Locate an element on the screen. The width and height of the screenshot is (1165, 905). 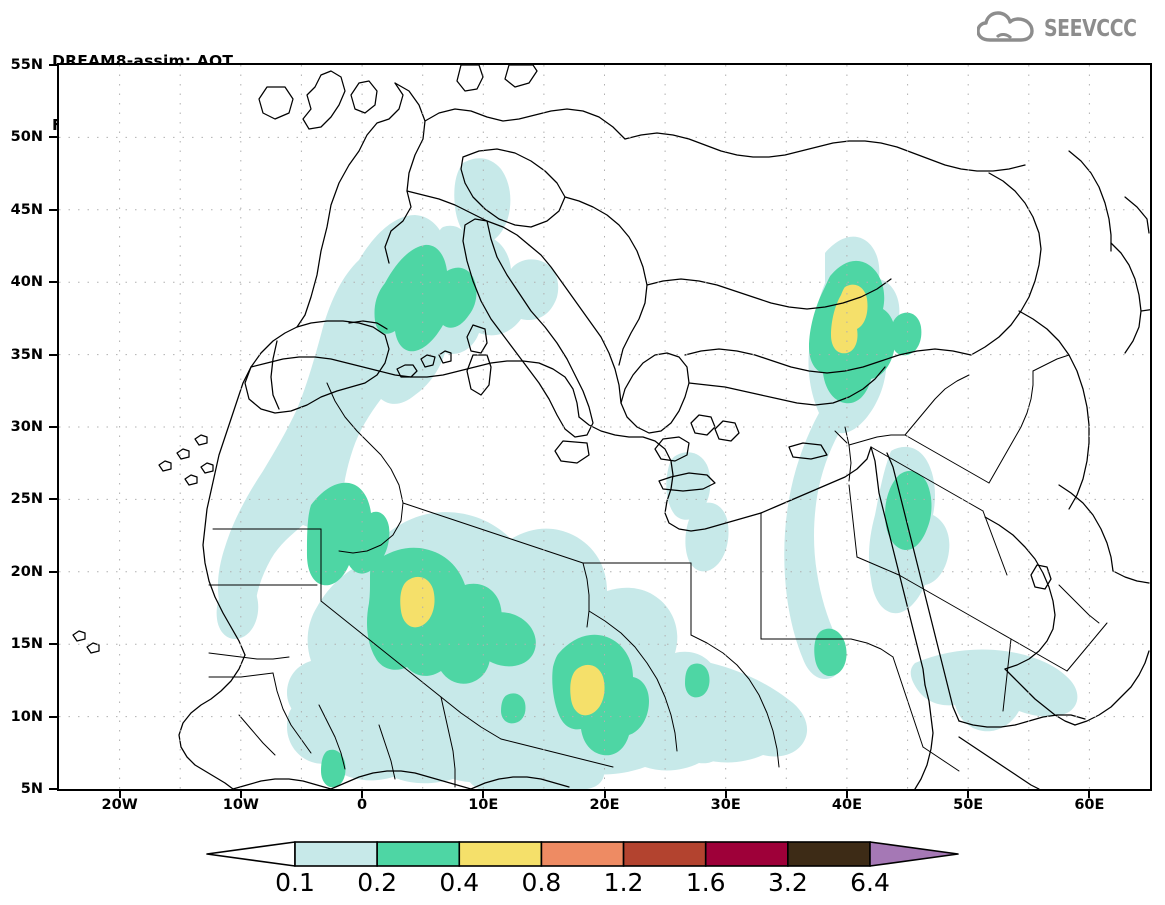
cloud-icon is located at coordinates (1006, 29).